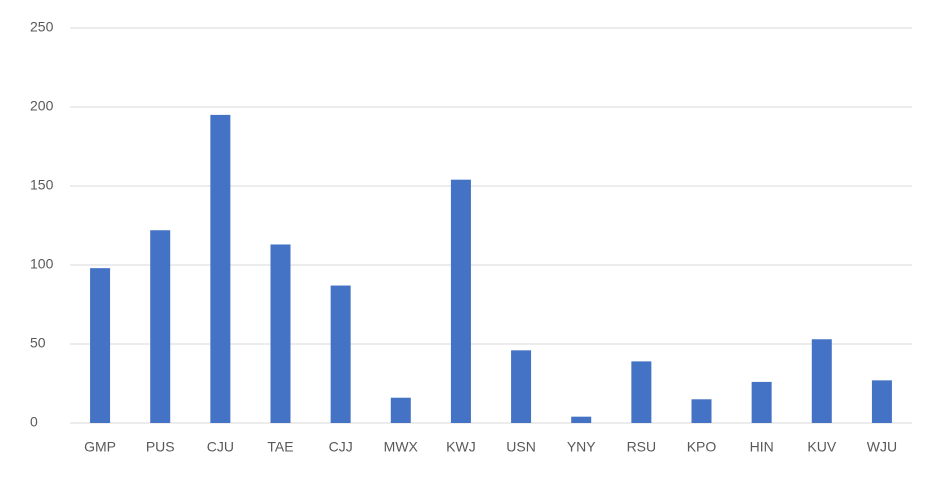  What do you see at coordinates (38, 343) in the screenshot?
I see `y-tick-label: 50` at bounding box center [38, 343].